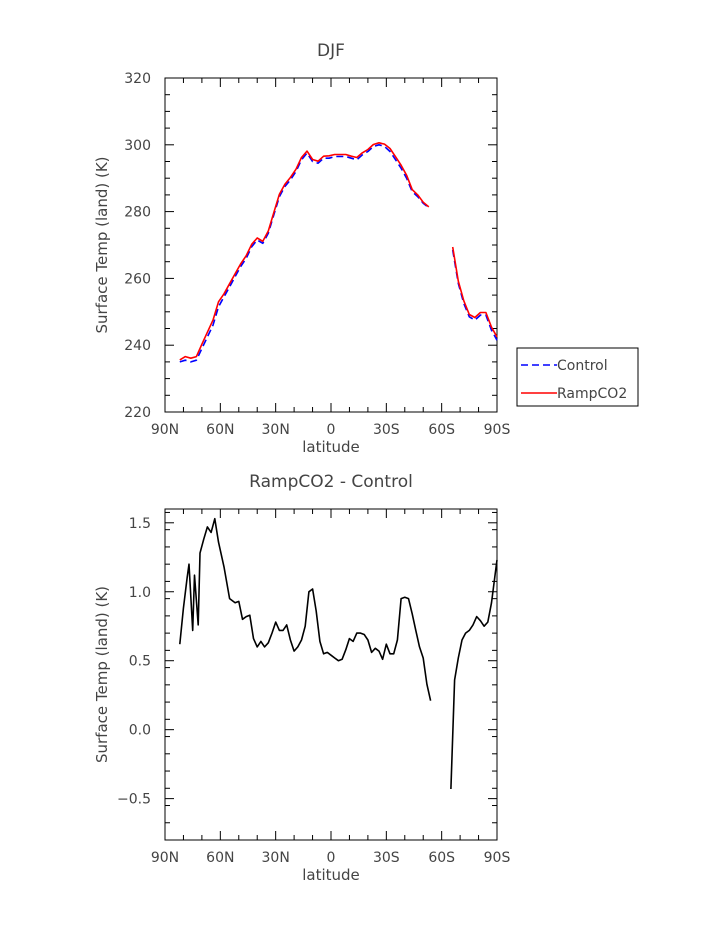  What do you see at coordinates (140, 593) in the screenshot?
I see `y-tick-label: 1.0` at bounding box center [140, 593].